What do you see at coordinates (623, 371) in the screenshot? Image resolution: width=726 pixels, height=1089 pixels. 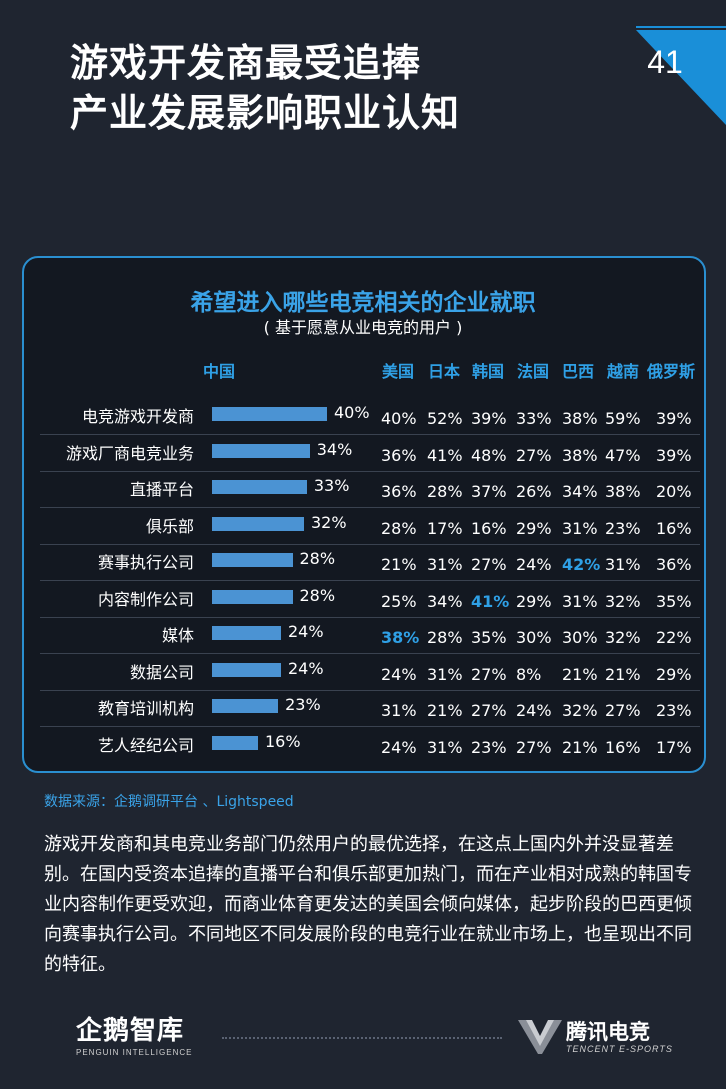 I see `column-header-5: 越南` at bounding box center [623, 371].